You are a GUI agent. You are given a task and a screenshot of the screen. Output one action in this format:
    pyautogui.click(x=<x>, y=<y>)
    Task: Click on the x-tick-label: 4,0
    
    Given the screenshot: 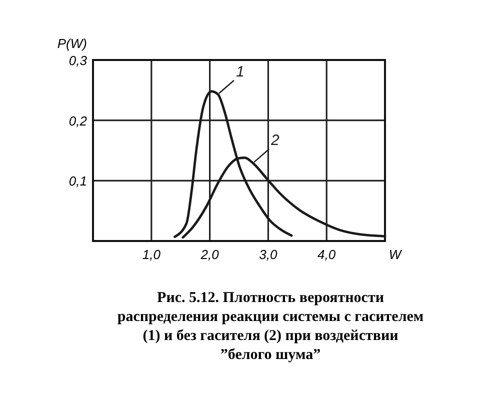 What is the action you would take?
    pyautogui.click(x=327, y=254)
    